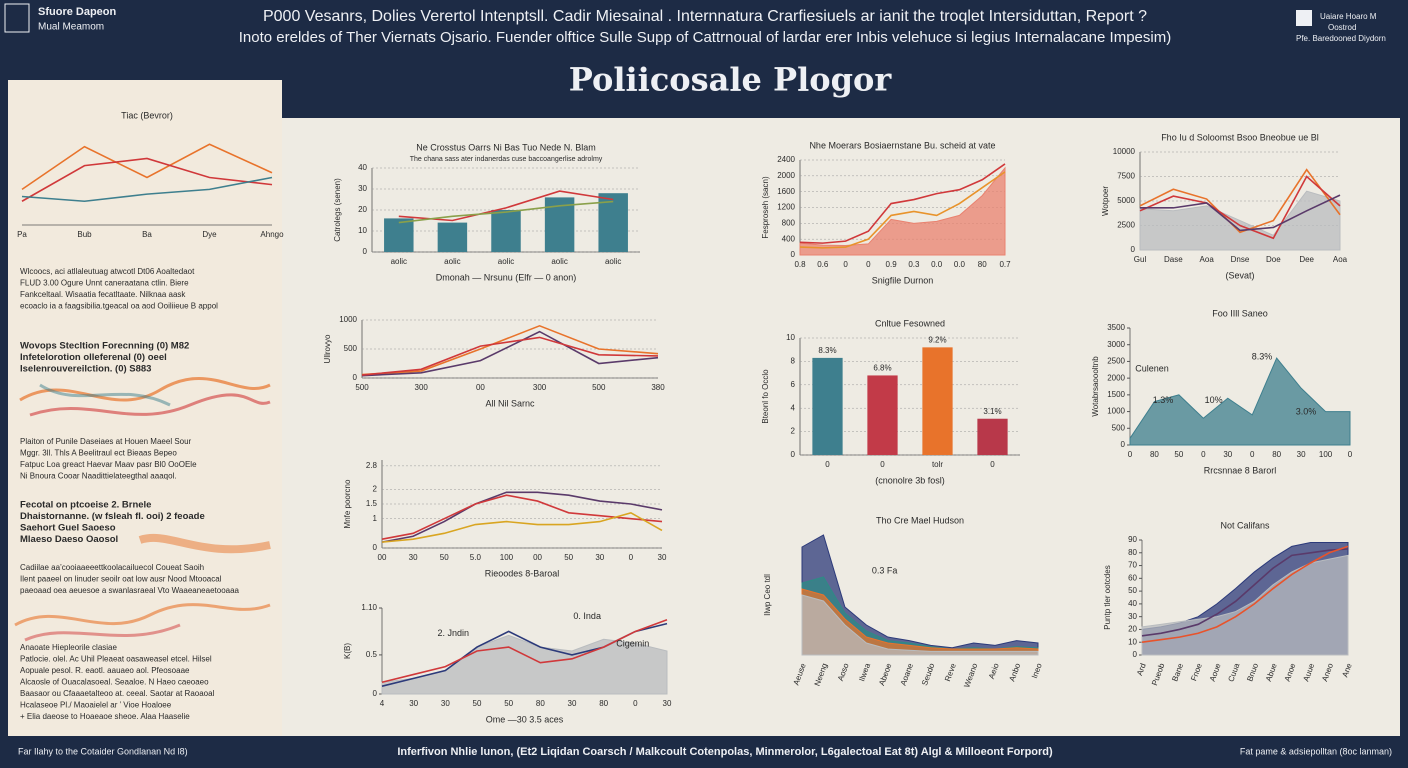  What do you see at coordinates (1116, 327) in the screenshot?
I see `y-tick-label: 3500` at bounding box center [1116, 327].